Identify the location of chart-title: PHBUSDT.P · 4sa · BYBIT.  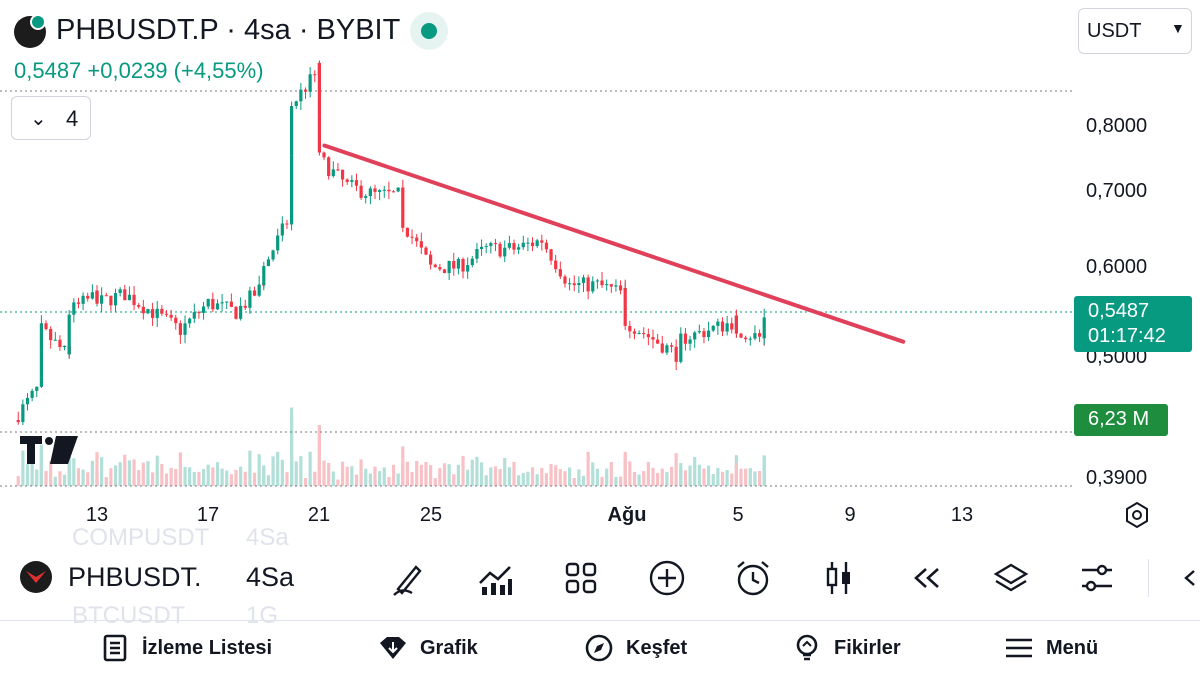
(228, 30).